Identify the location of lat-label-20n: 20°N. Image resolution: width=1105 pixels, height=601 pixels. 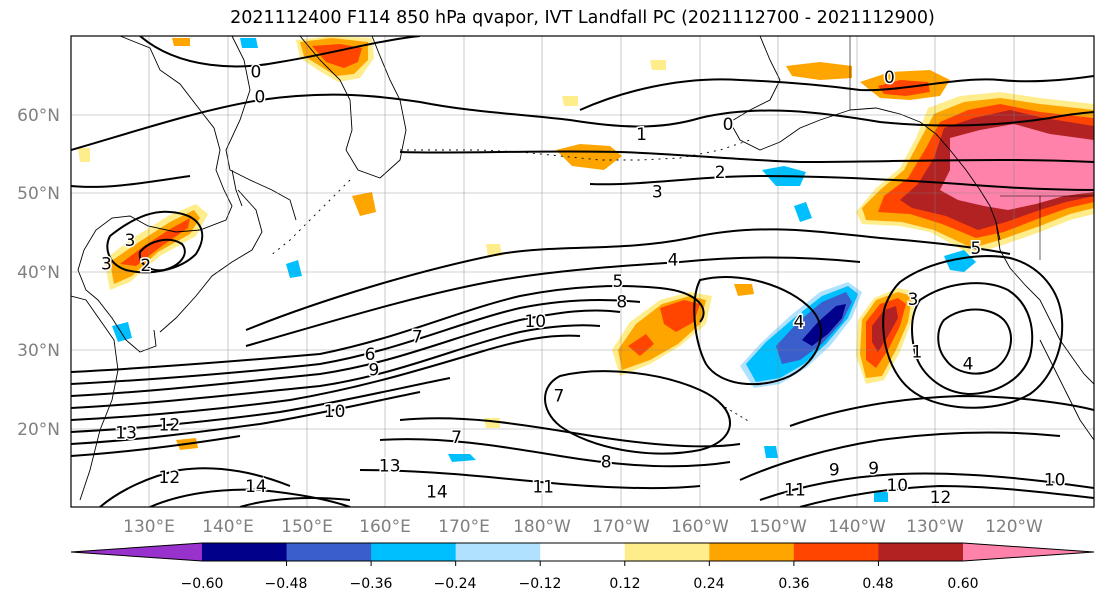
(38, 430).